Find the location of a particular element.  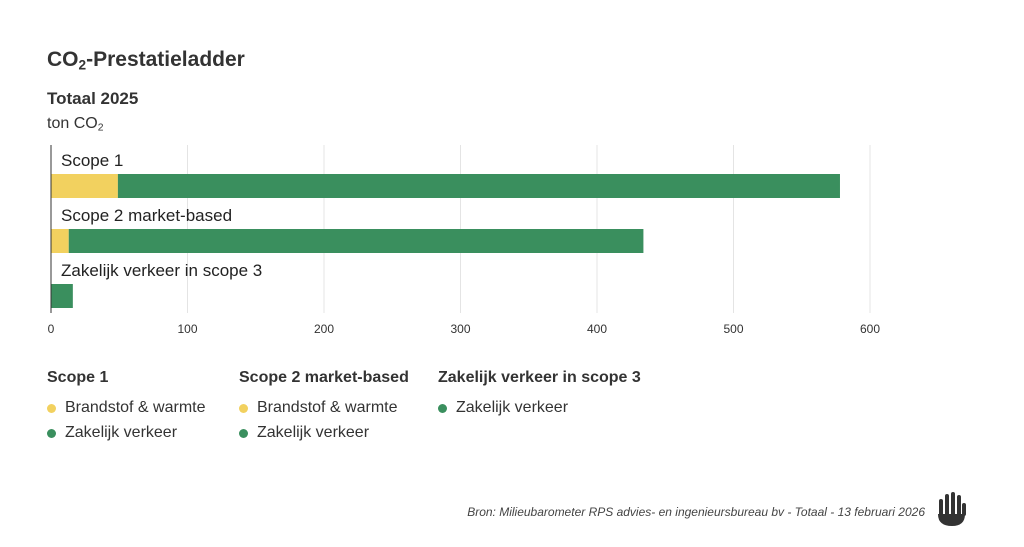

category-label: Scope 1 is located at coordinates (92, 160).